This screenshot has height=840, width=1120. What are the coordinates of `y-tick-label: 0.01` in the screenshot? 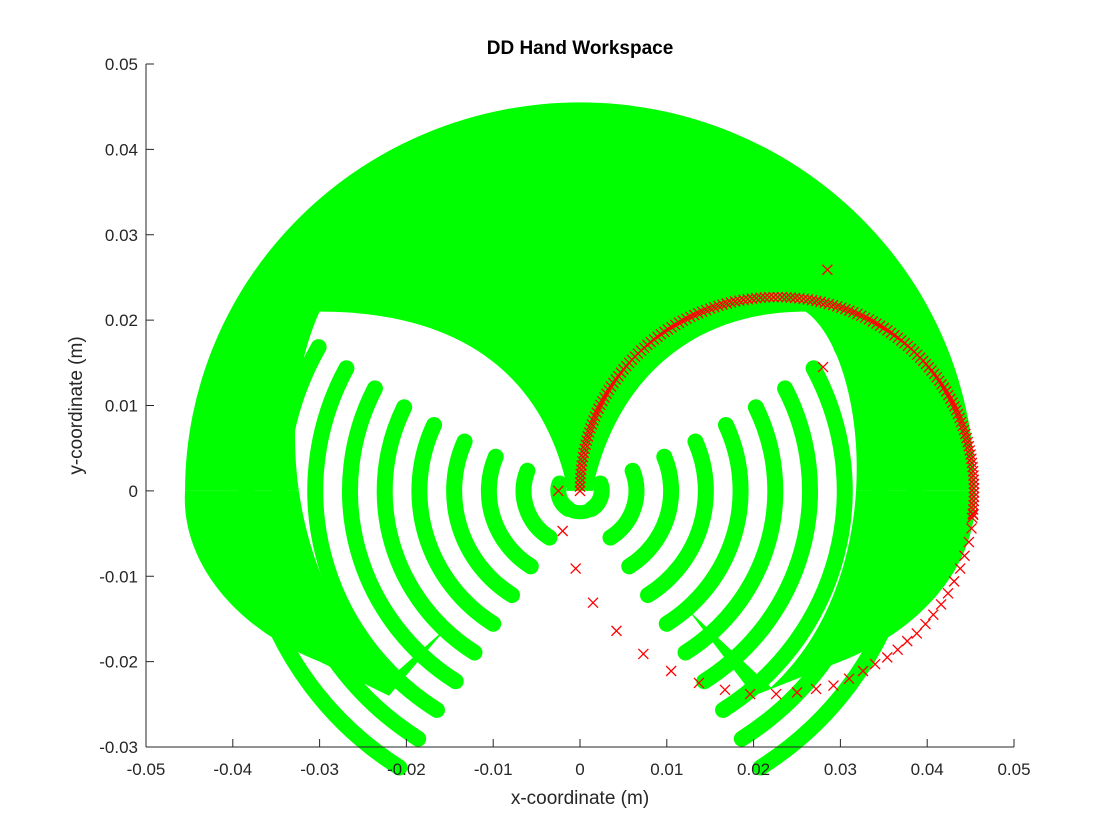 It's located at (121, 406).